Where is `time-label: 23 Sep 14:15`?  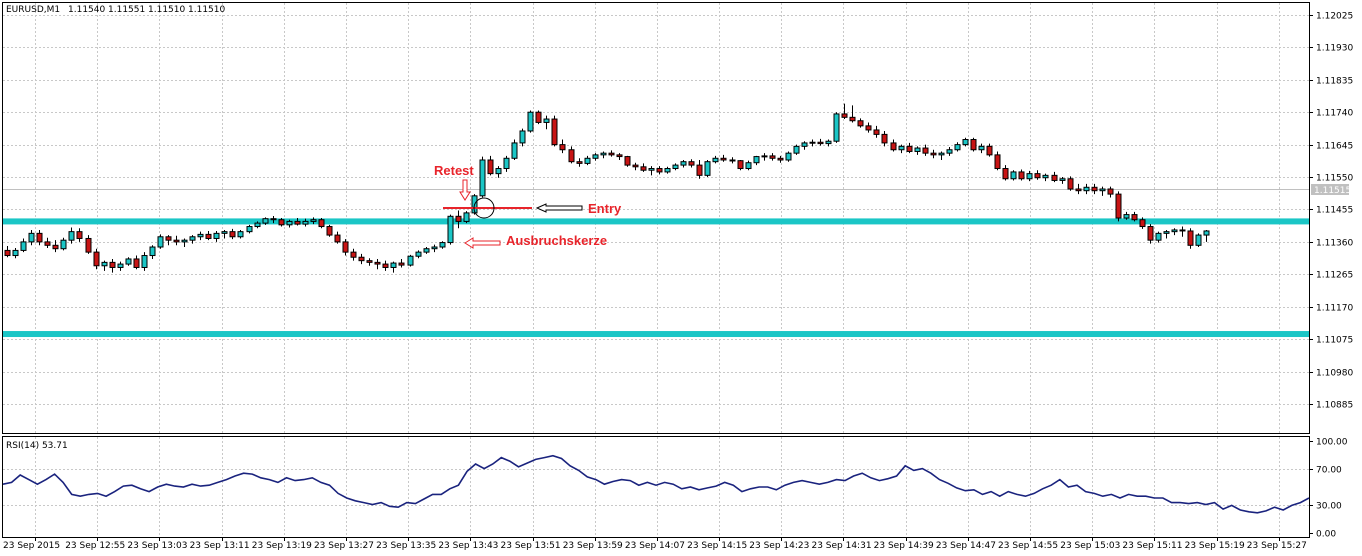
time-label: 23 Sep 14:15 is located at coordinates (717, 546).